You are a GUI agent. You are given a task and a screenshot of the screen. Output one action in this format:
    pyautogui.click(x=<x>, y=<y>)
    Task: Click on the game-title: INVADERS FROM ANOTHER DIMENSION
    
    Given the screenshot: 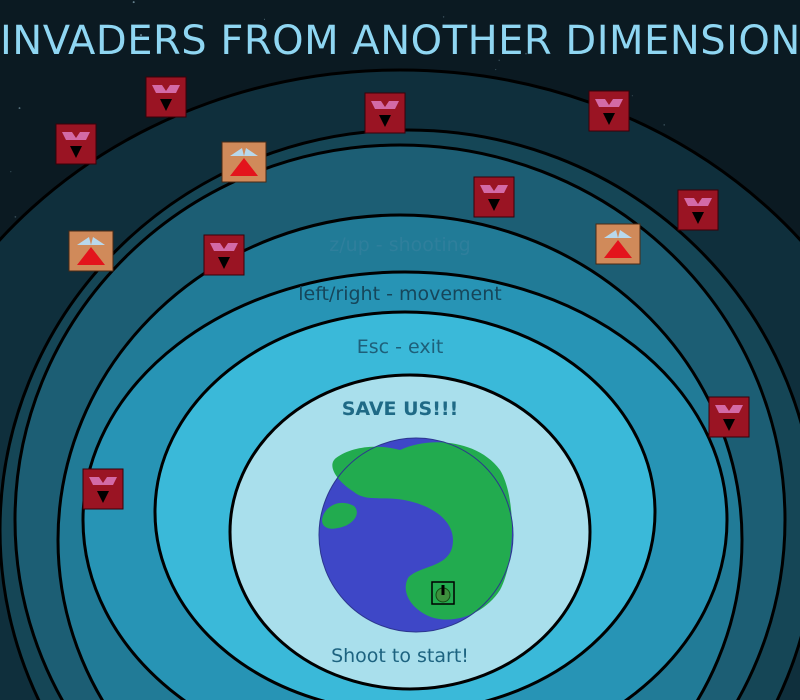 What is the action you would take?
    pyautogui.click(x=400, y=41)
    